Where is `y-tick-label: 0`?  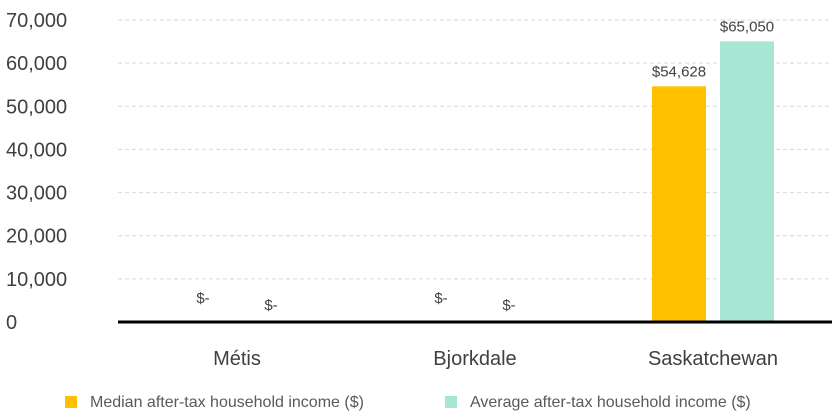 y-tick-label: 0 is located at coordinates (11, 323).